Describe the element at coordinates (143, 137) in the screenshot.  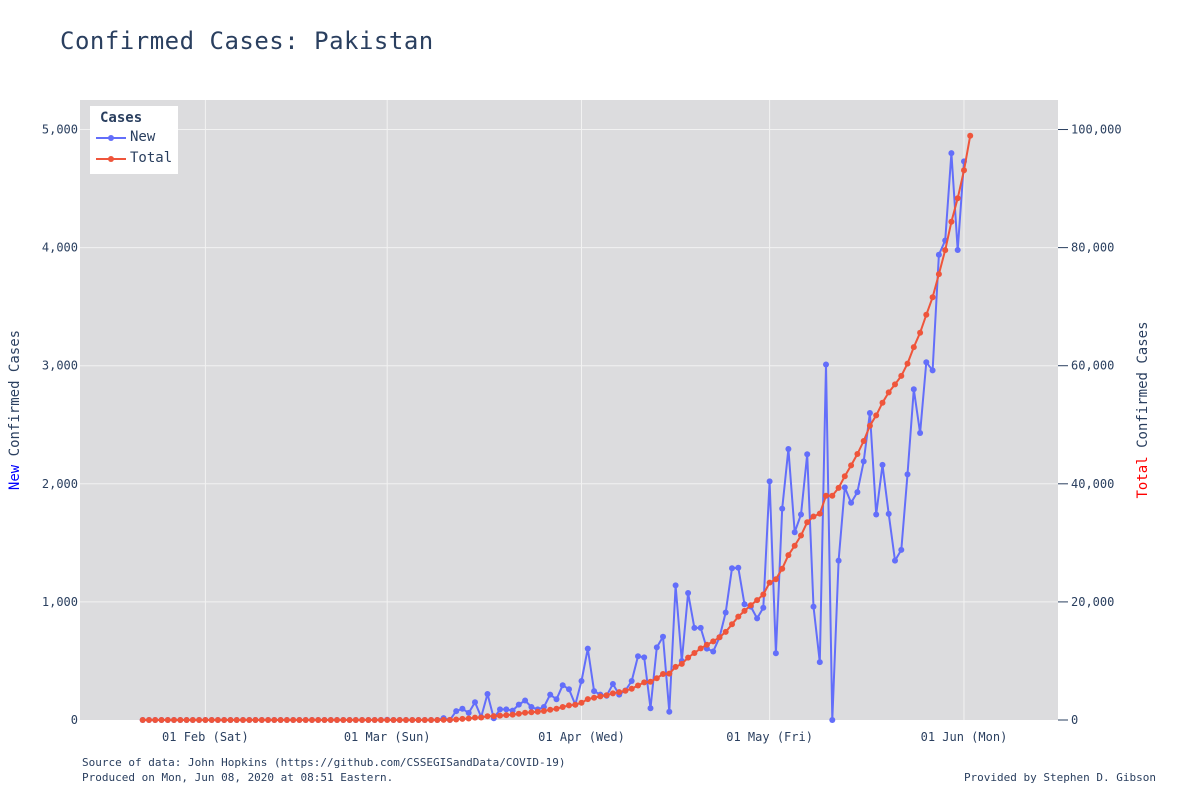
I see `legend-label-new: New` at that location.